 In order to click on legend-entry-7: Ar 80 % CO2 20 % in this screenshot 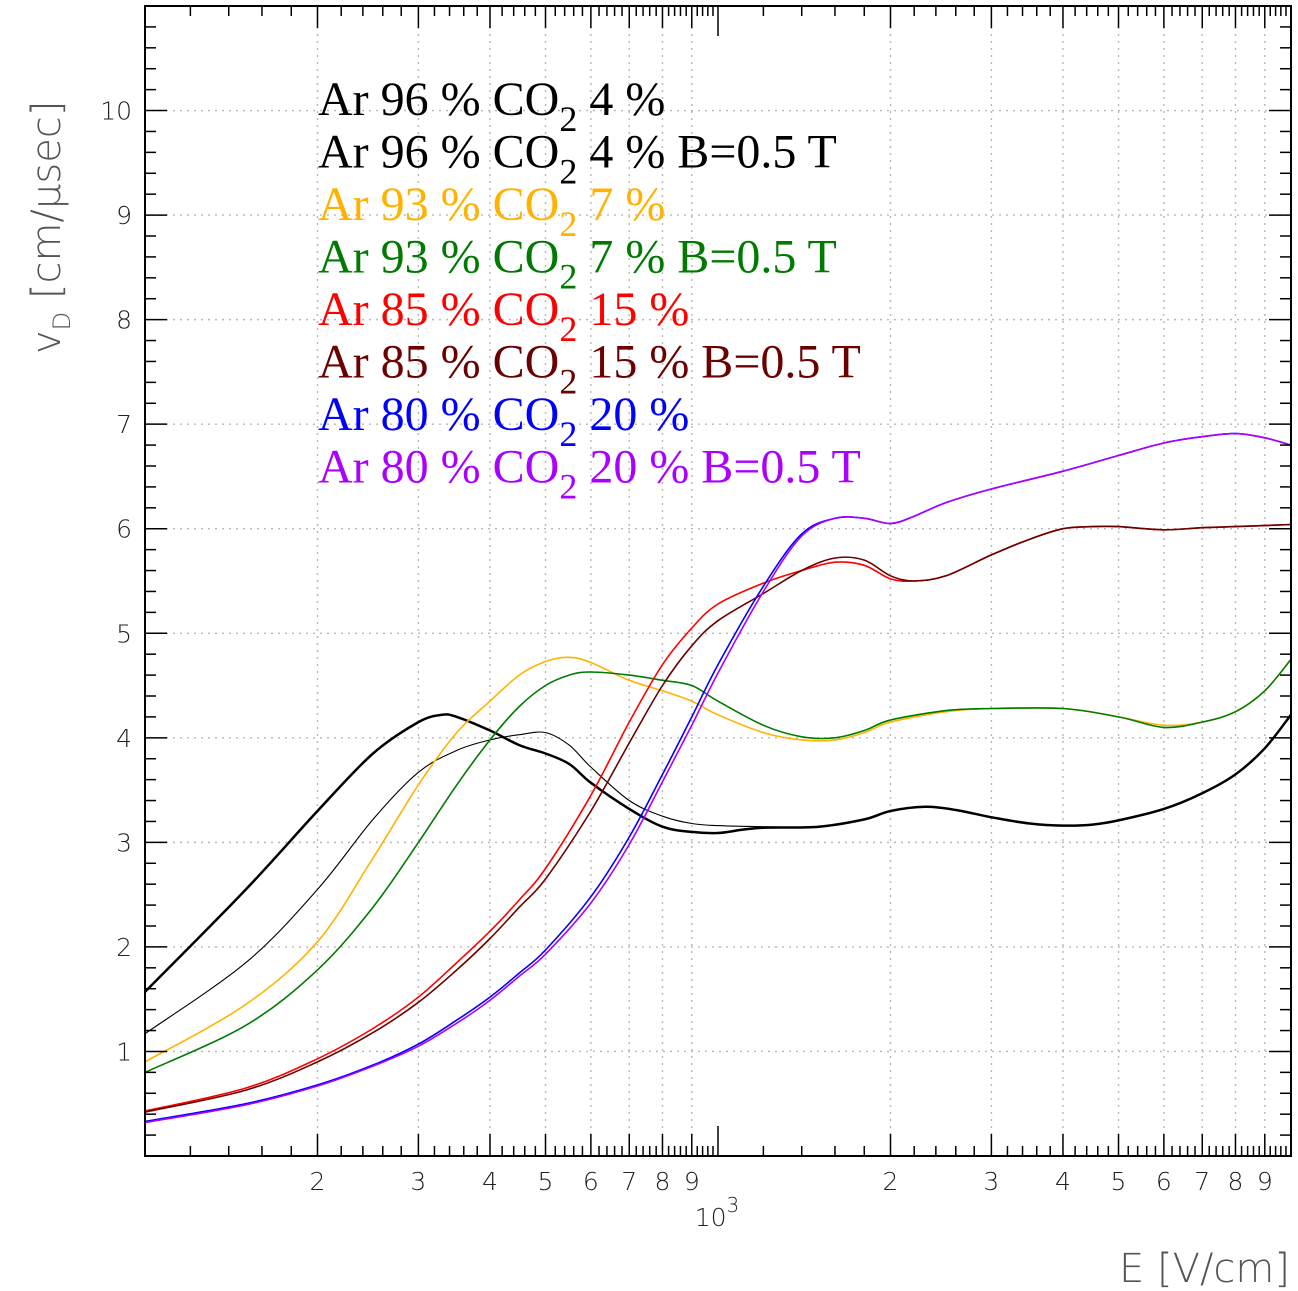, I will do `click(503, 421)`.